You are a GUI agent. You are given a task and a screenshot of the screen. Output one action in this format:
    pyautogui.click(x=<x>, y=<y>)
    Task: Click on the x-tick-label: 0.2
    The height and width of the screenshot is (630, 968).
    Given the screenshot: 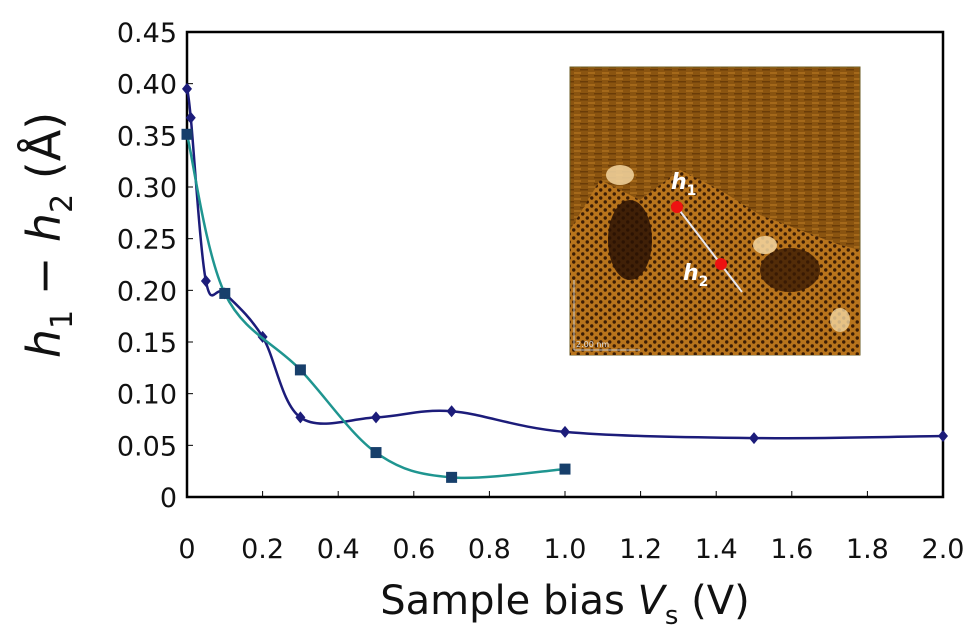 What is the action you would take?
    pyautogui.click(x=262, y=549)
    